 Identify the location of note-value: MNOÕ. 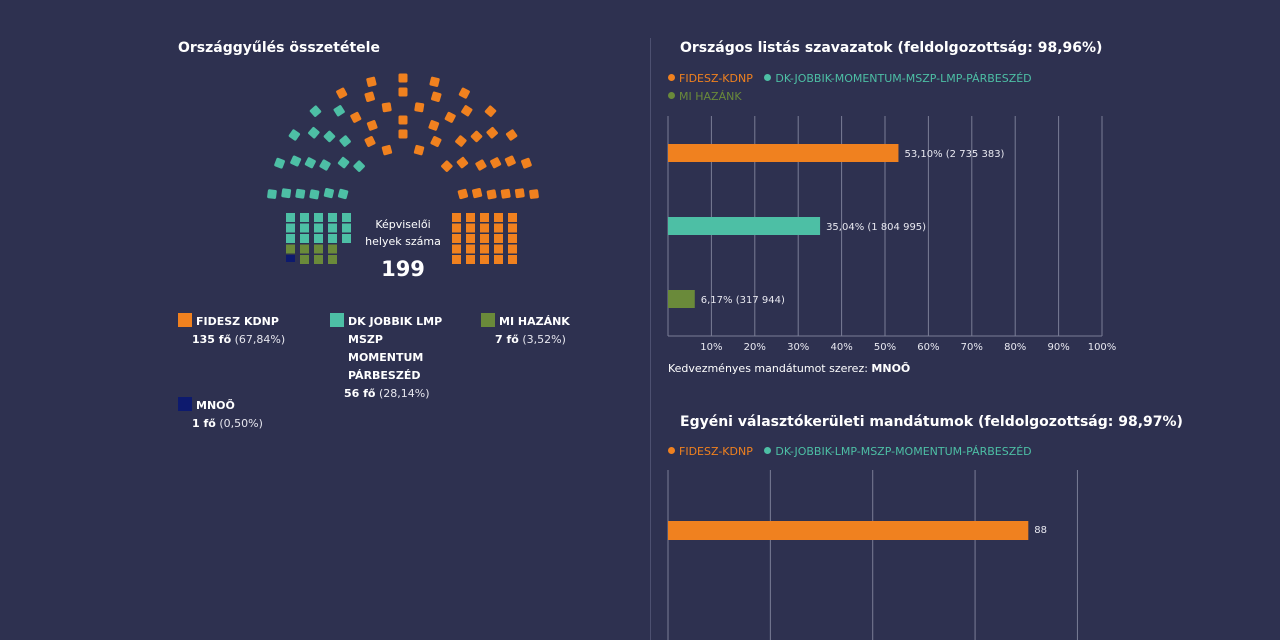
(891, 368).